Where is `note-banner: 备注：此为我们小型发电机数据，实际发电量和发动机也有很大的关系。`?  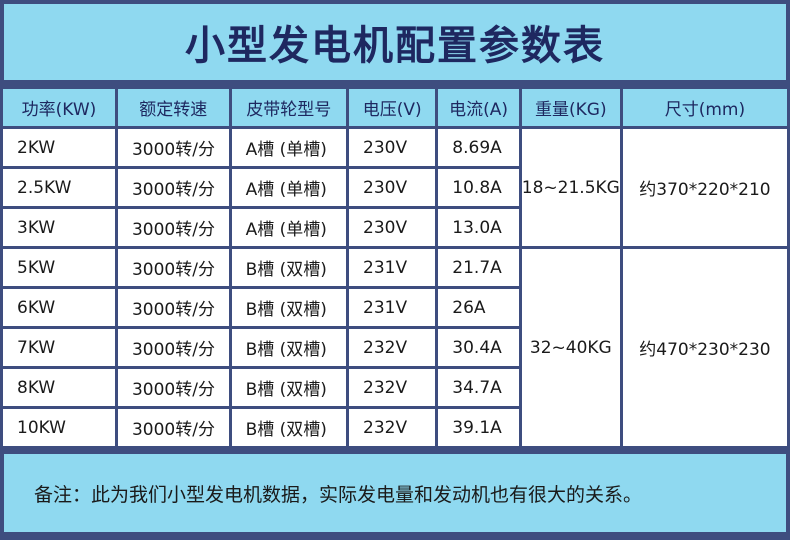
note-banner: 备注：此为我们小型发电机数据，实际发电量和发动机也有很大的关系。 is located at coordinates (395, 493).